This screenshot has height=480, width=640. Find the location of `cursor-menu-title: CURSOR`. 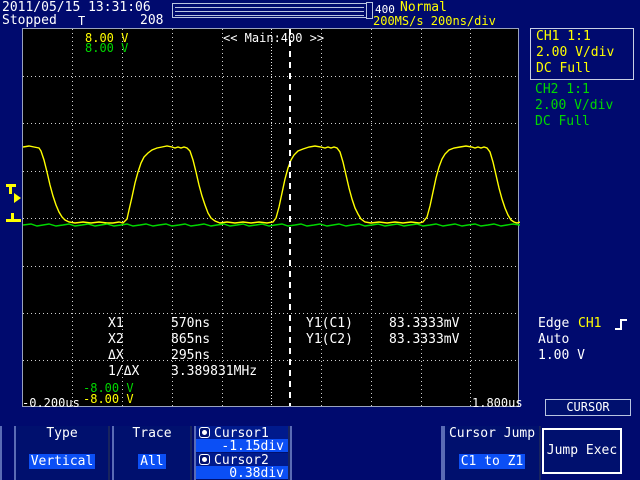

cursor-menu-title: CURSOR is located at coordinates (588, 407).